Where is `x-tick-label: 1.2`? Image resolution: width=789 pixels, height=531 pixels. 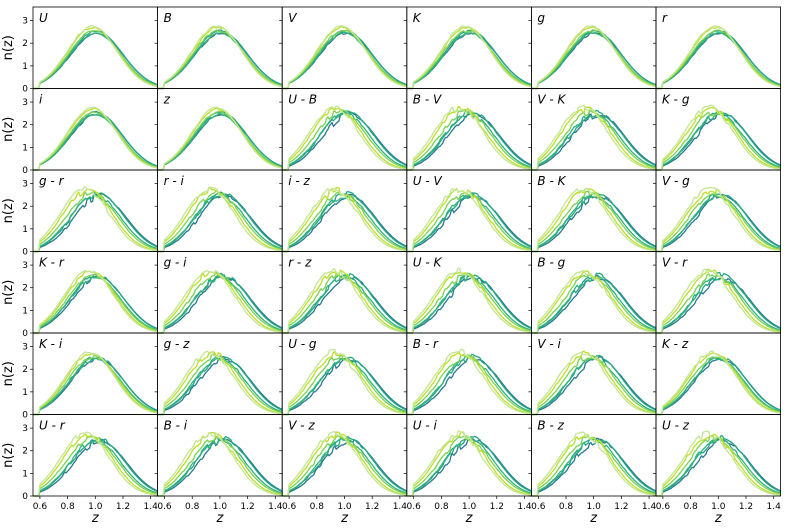
x-tick-label: 1.2 is located at coordinates (621, 507).